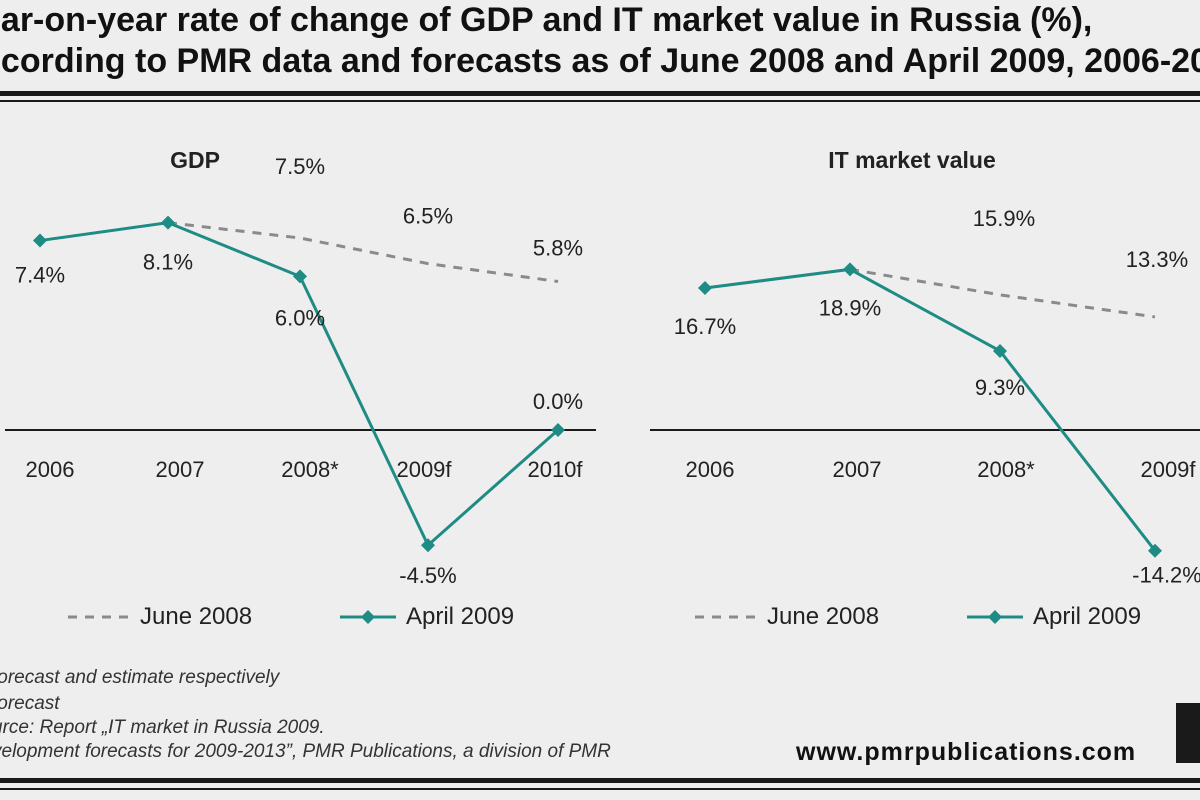  What do you see at coordinates (1006, 469) in the screenshot?
I see `it-market-category-label: 2008*` at bounding box center [1006, 469].